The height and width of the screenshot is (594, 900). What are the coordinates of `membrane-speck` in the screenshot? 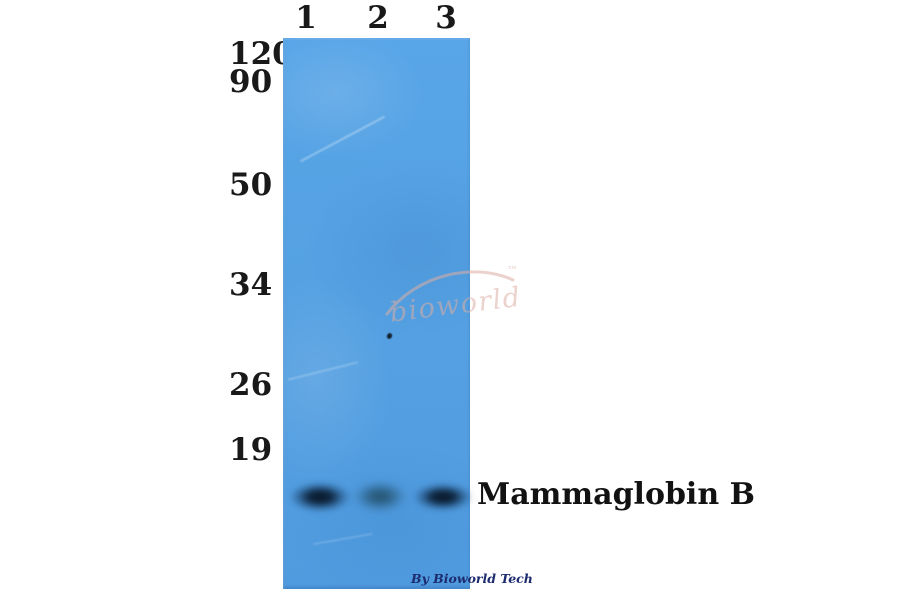 It's located at (389, 336).